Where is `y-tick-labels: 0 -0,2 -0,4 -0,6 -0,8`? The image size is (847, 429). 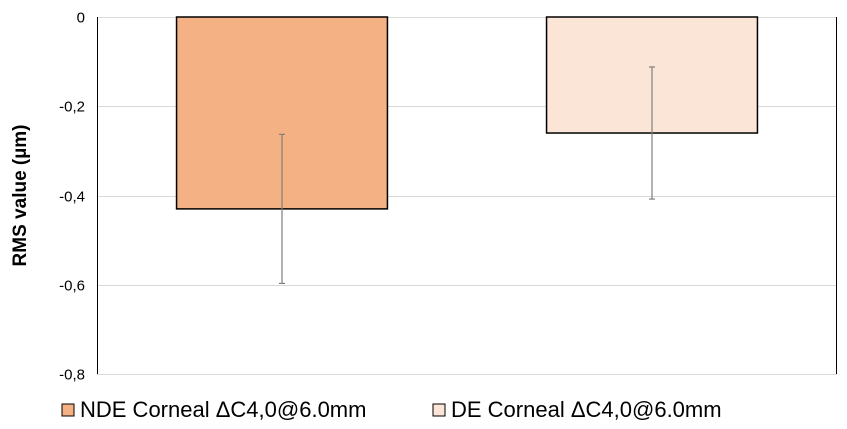
y-tick-labels: 0 -0,2 -0,4 -0,6 -0,8 is located at coordinates (72, 197).